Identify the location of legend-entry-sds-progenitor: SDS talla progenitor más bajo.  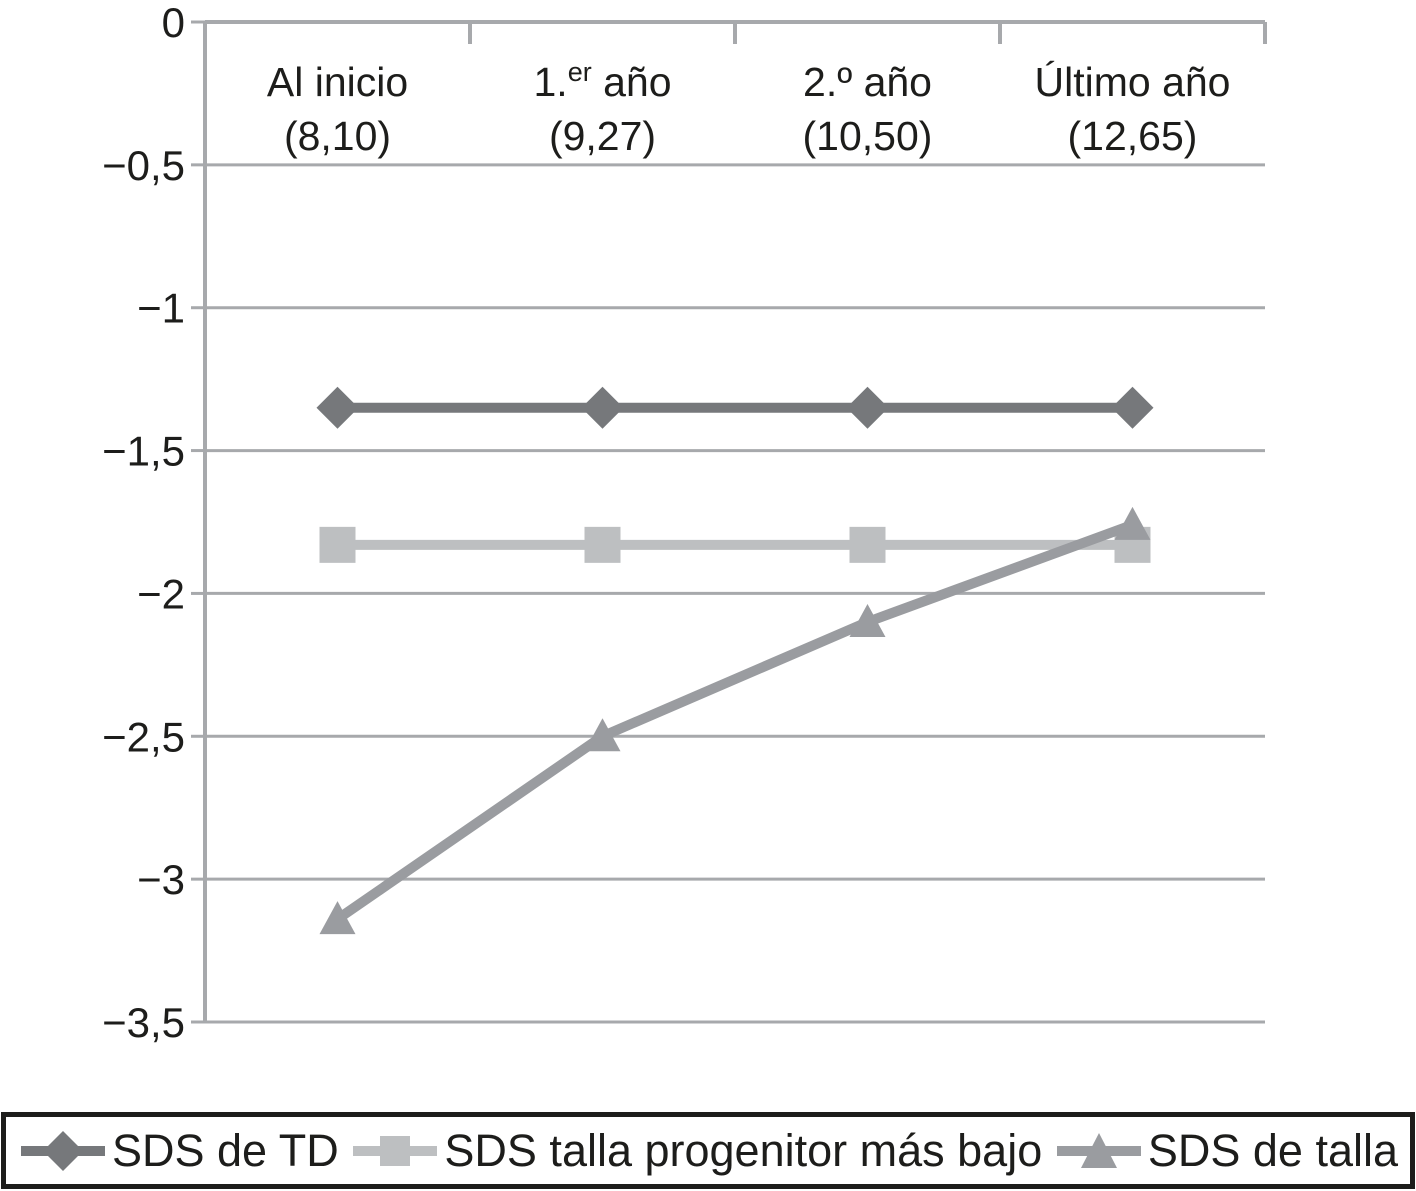
(696, 1151).